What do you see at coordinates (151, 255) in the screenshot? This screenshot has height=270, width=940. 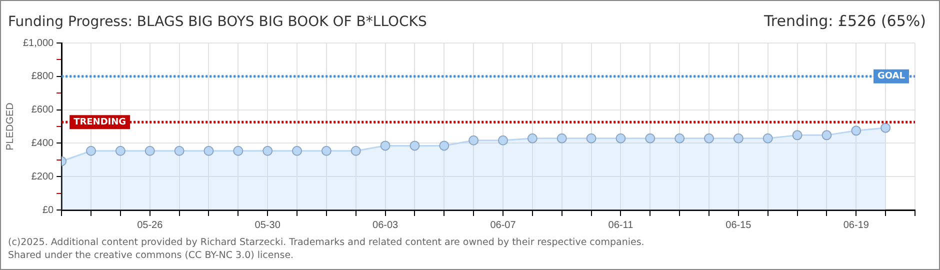 I see `text: Shared under the creative commons (CC BY-NC 3.0) license.` at bounding box center [151, 255].